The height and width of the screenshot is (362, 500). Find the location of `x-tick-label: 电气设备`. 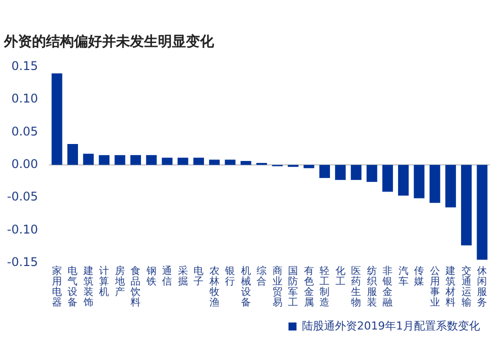

x-tick-label: 电气设备 is located at coordinates (73, 286).